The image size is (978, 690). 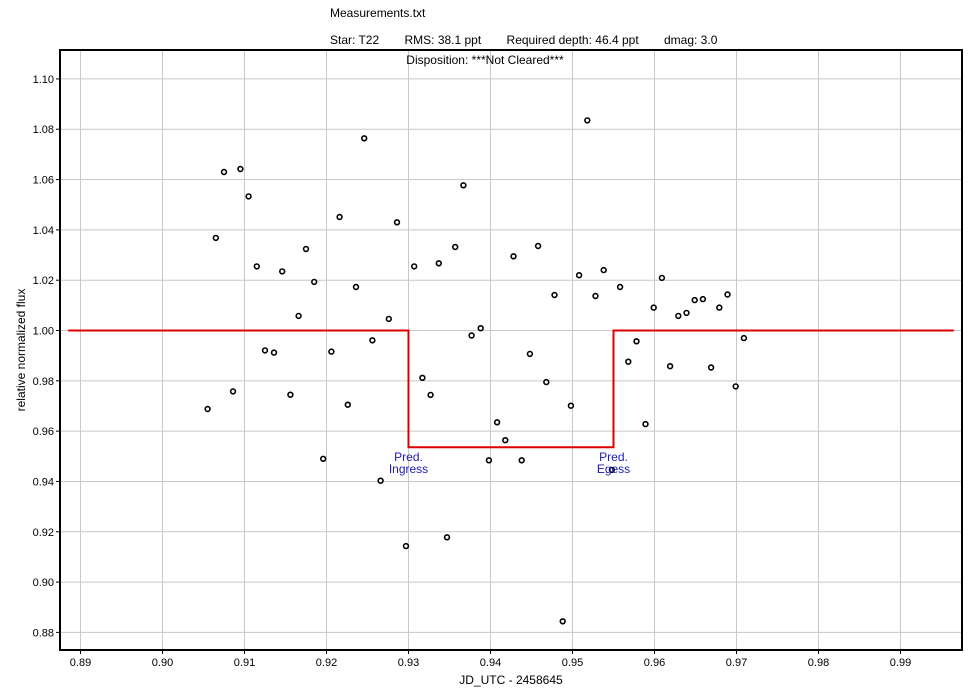 I want to click on x-tick-label: 0.89, so click(x=80, y=663).